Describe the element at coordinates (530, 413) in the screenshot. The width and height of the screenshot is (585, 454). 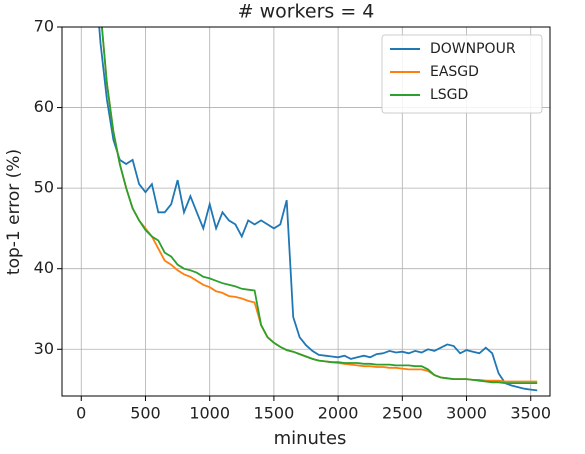
I see `x-tick-label: 3500` at that location.